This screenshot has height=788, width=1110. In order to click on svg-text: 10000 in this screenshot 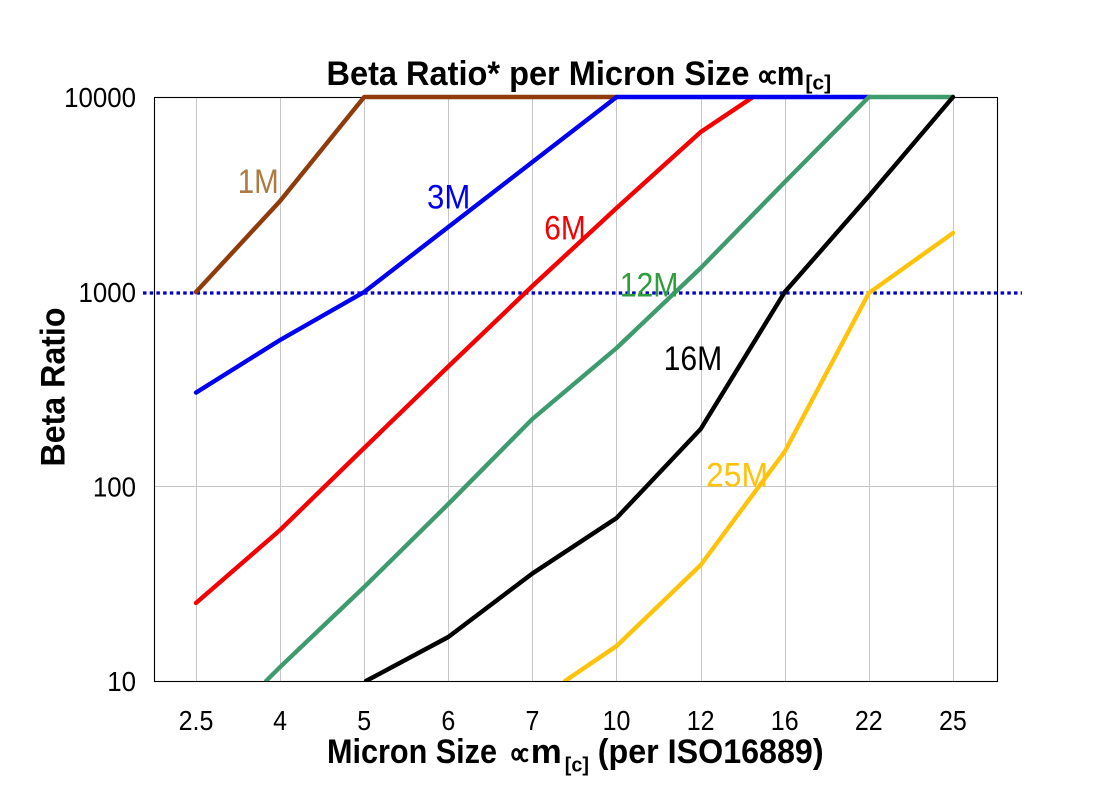, I will do `click(100, 97)`.